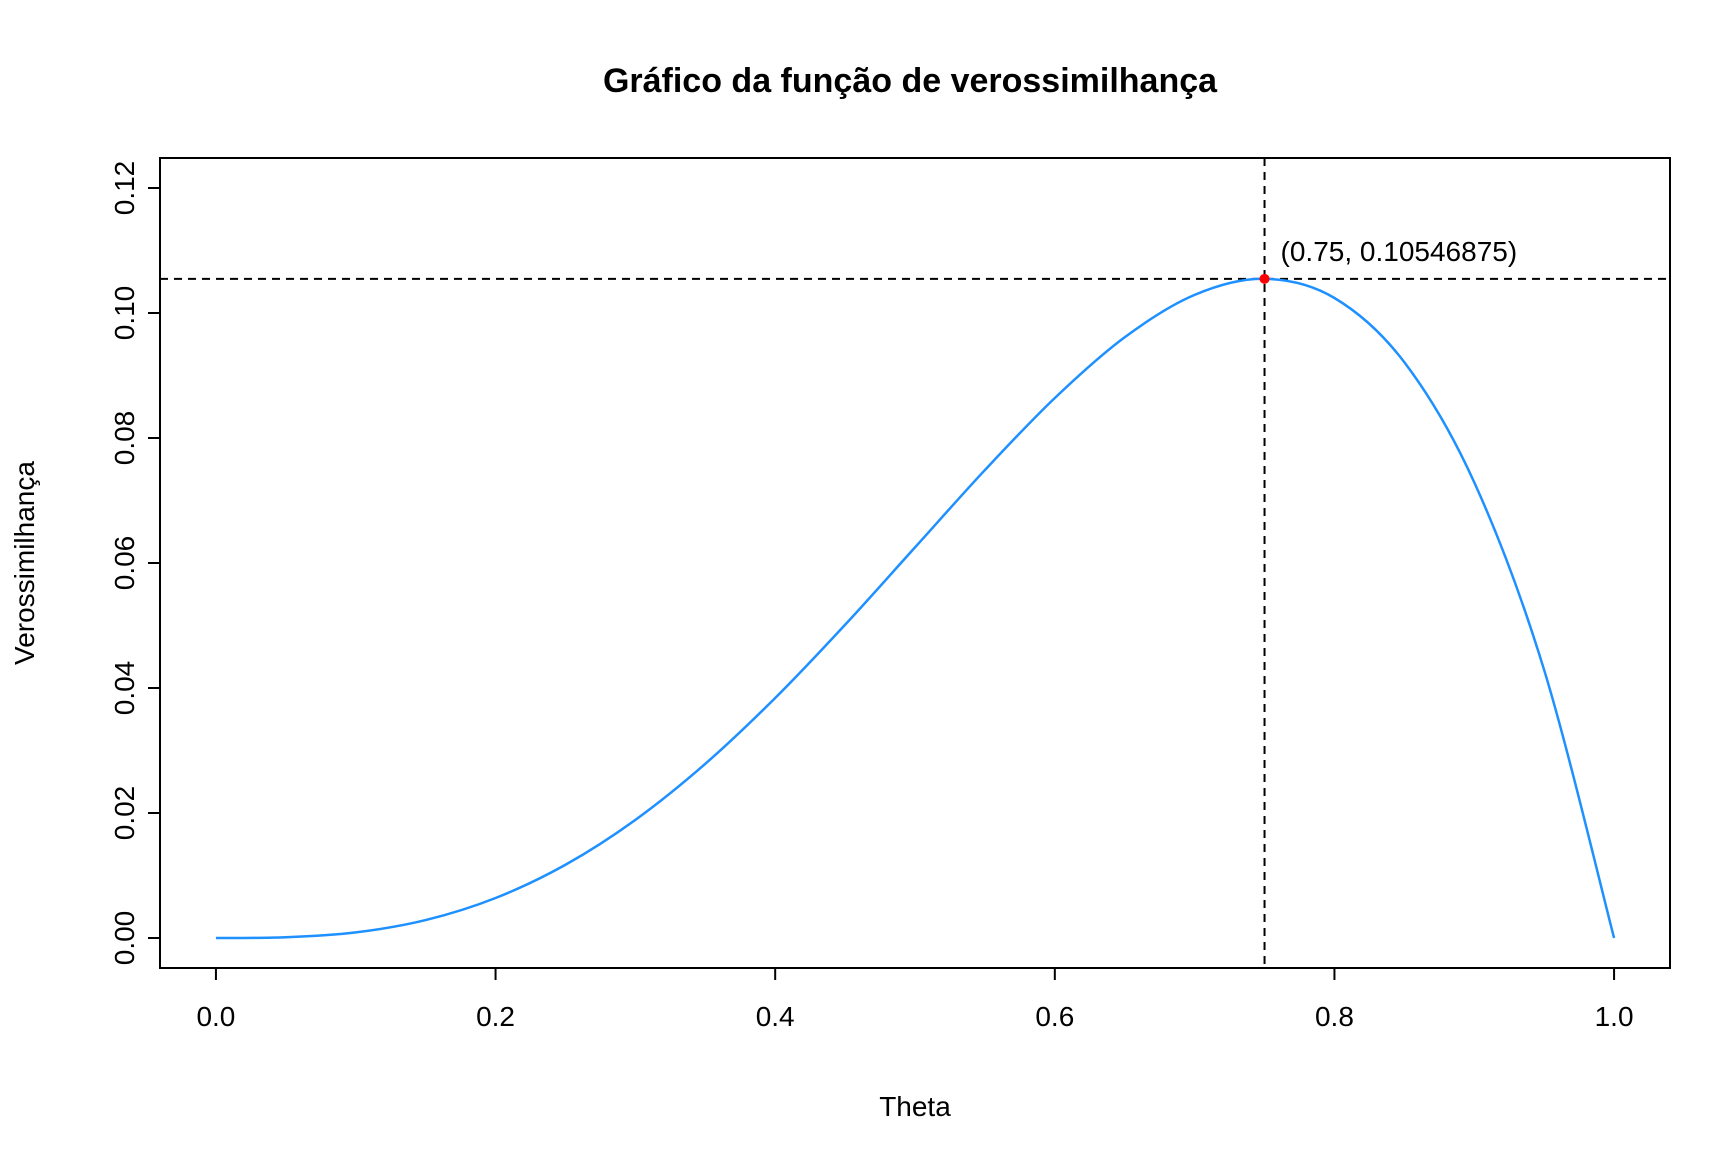 This screenshot has width=1728, height=1152. Describe the element at coordinates (915, 999) in the screenshot. I see `x-axis: 0.0 0.2 0.4 0.6 0.8 1.0` at that location.